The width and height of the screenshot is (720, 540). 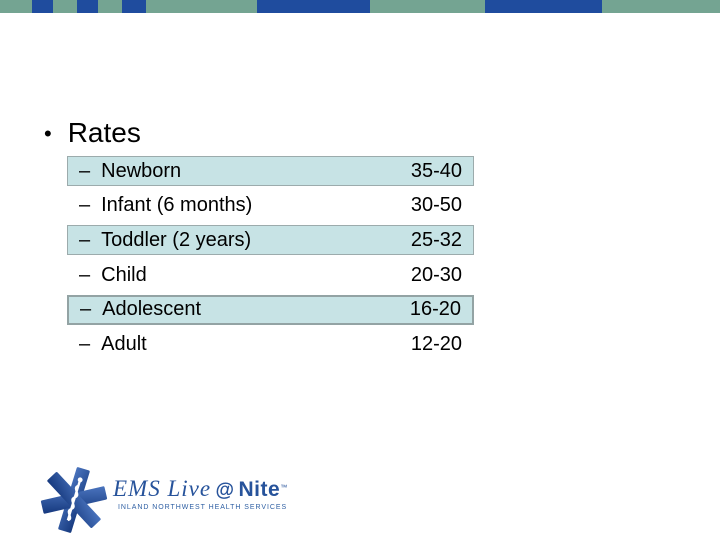 What do you see at coordinates (259, 489) in the screenshot?
I see `logo-brand-text: Nite` at bounding box center [259, 489].